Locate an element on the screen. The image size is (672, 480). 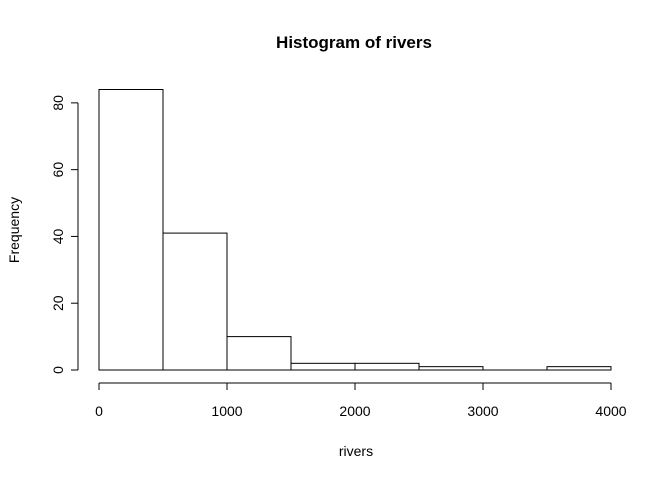
y-tick-label-0: 0 is located at coordinates (58, 370).